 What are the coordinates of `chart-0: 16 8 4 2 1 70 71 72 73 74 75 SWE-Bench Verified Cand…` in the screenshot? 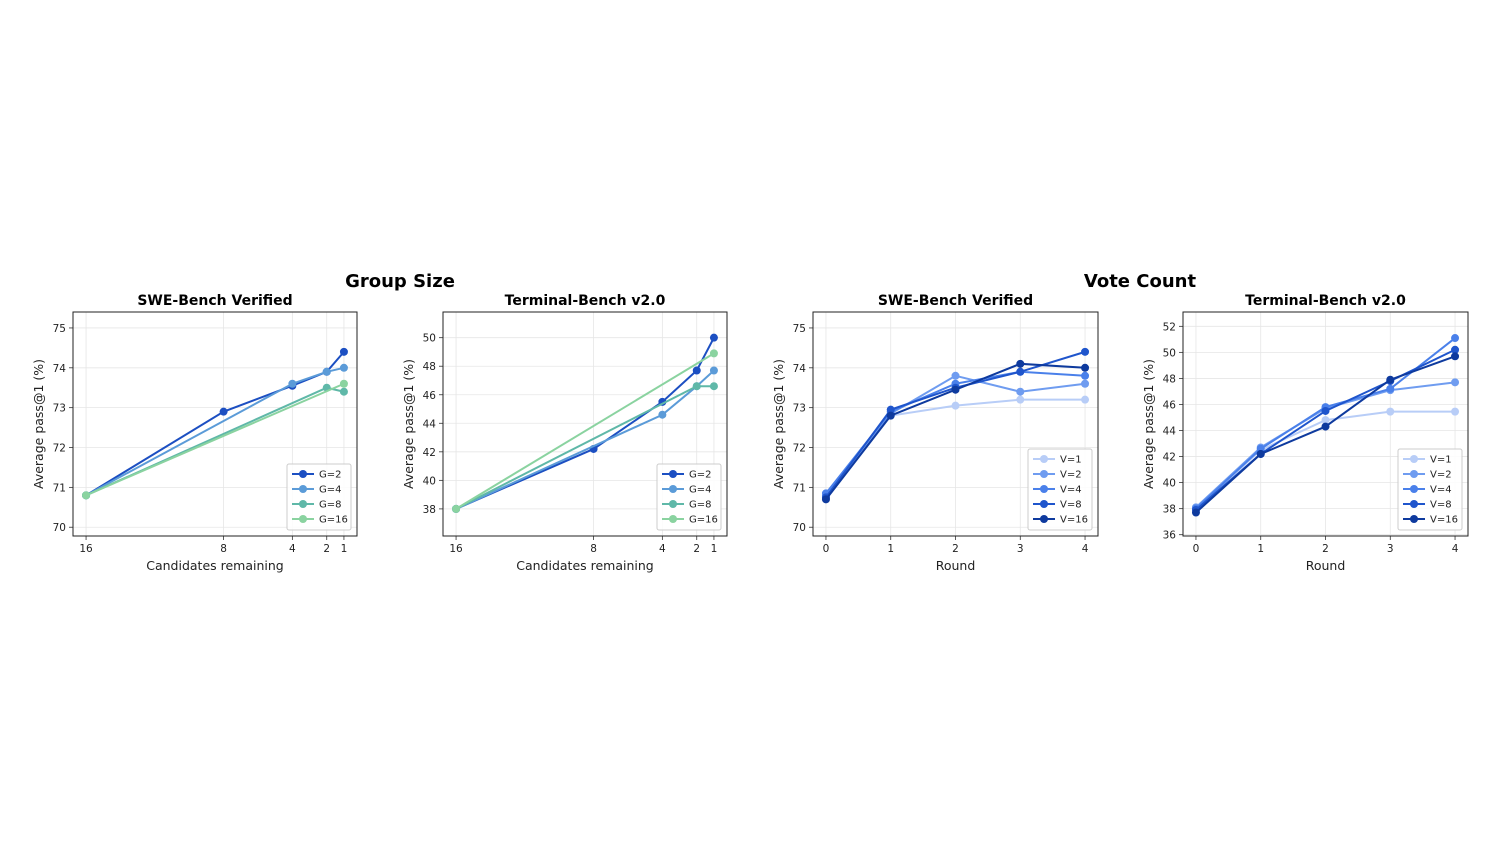 It's located at (194, 433).